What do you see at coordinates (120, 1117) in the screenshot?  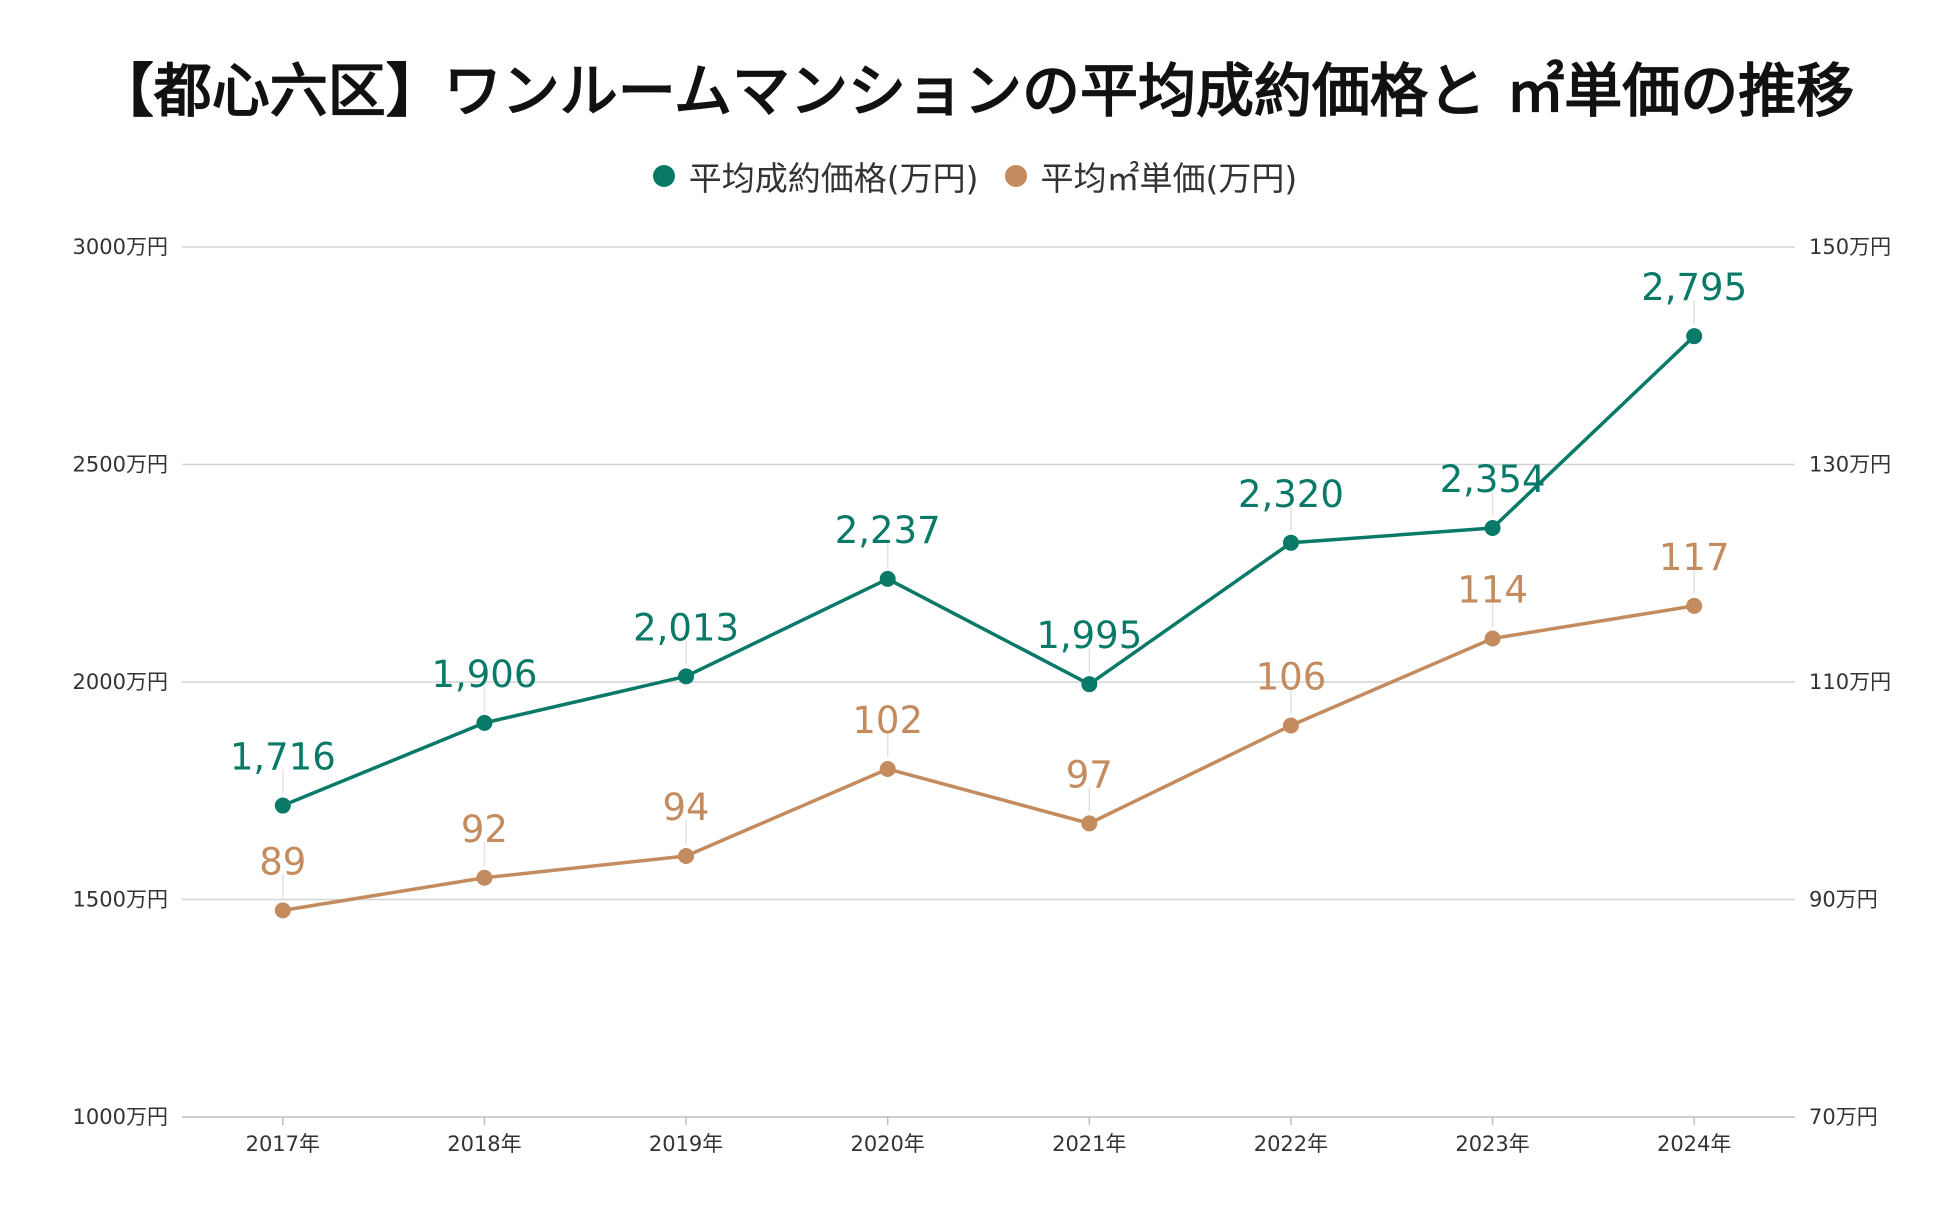 I see `left-axis-tick-label: 1000万円` at bounding box center [120, 1117].